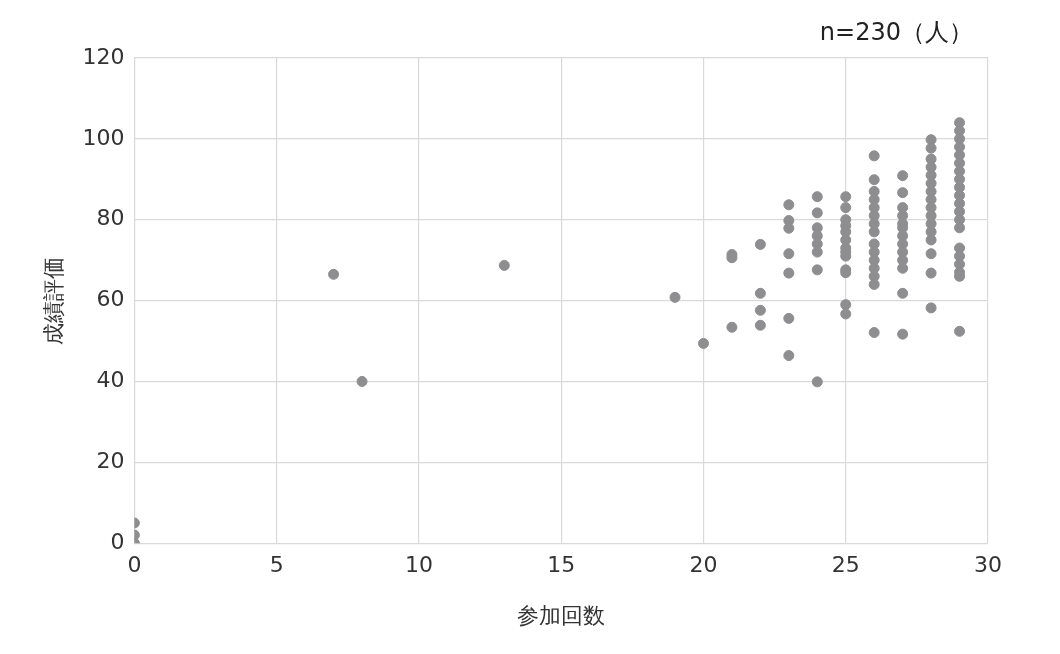 The width and height of the screenshot is (1060, 654). What do you see at coordinates (896, 32) in the screenshot?
I see `text: n=230（人）` at bounding box center [896, 32].